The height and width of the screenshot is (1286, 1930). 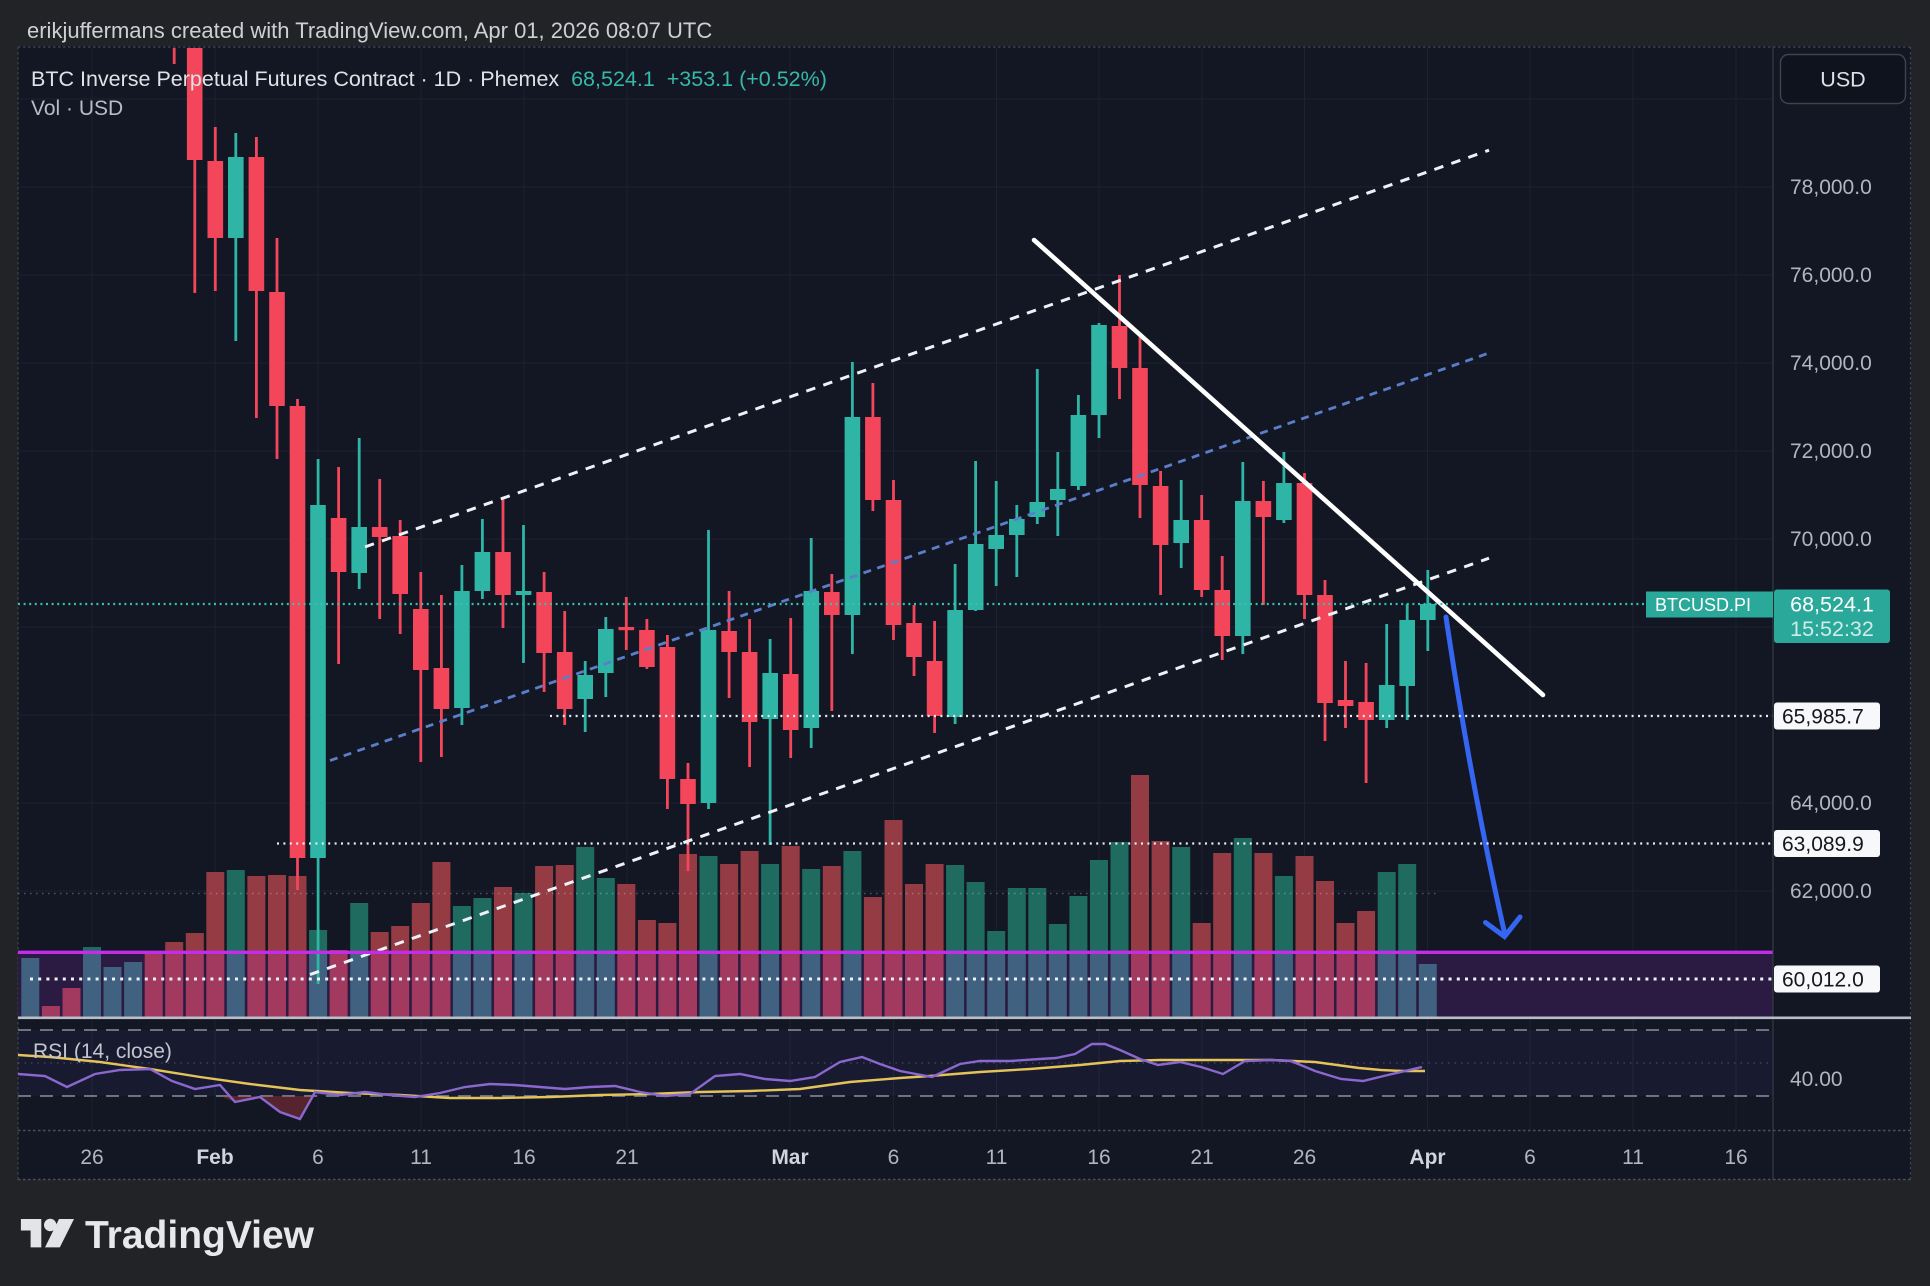 I want to click on svg-text: Apr, so click(x=1427, y=1157).